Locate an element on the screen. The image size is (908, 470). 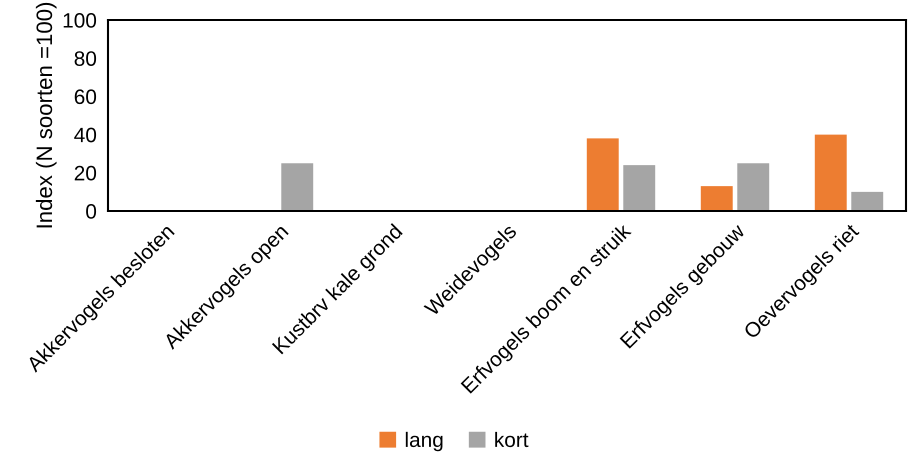
y-tick-label: 0 is located at coordinates (91, 211).